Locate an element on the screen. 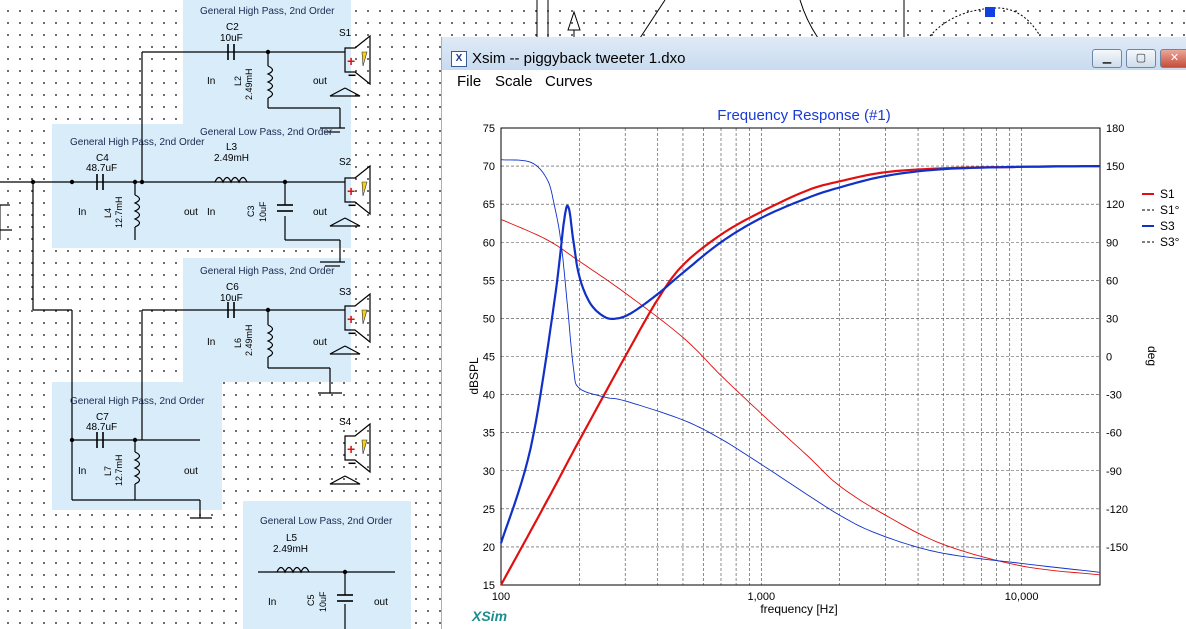 The width and height of the screenshot is (1186, 629). chart-title: Frequency Response (#1) is located at coordinates (803, 115).